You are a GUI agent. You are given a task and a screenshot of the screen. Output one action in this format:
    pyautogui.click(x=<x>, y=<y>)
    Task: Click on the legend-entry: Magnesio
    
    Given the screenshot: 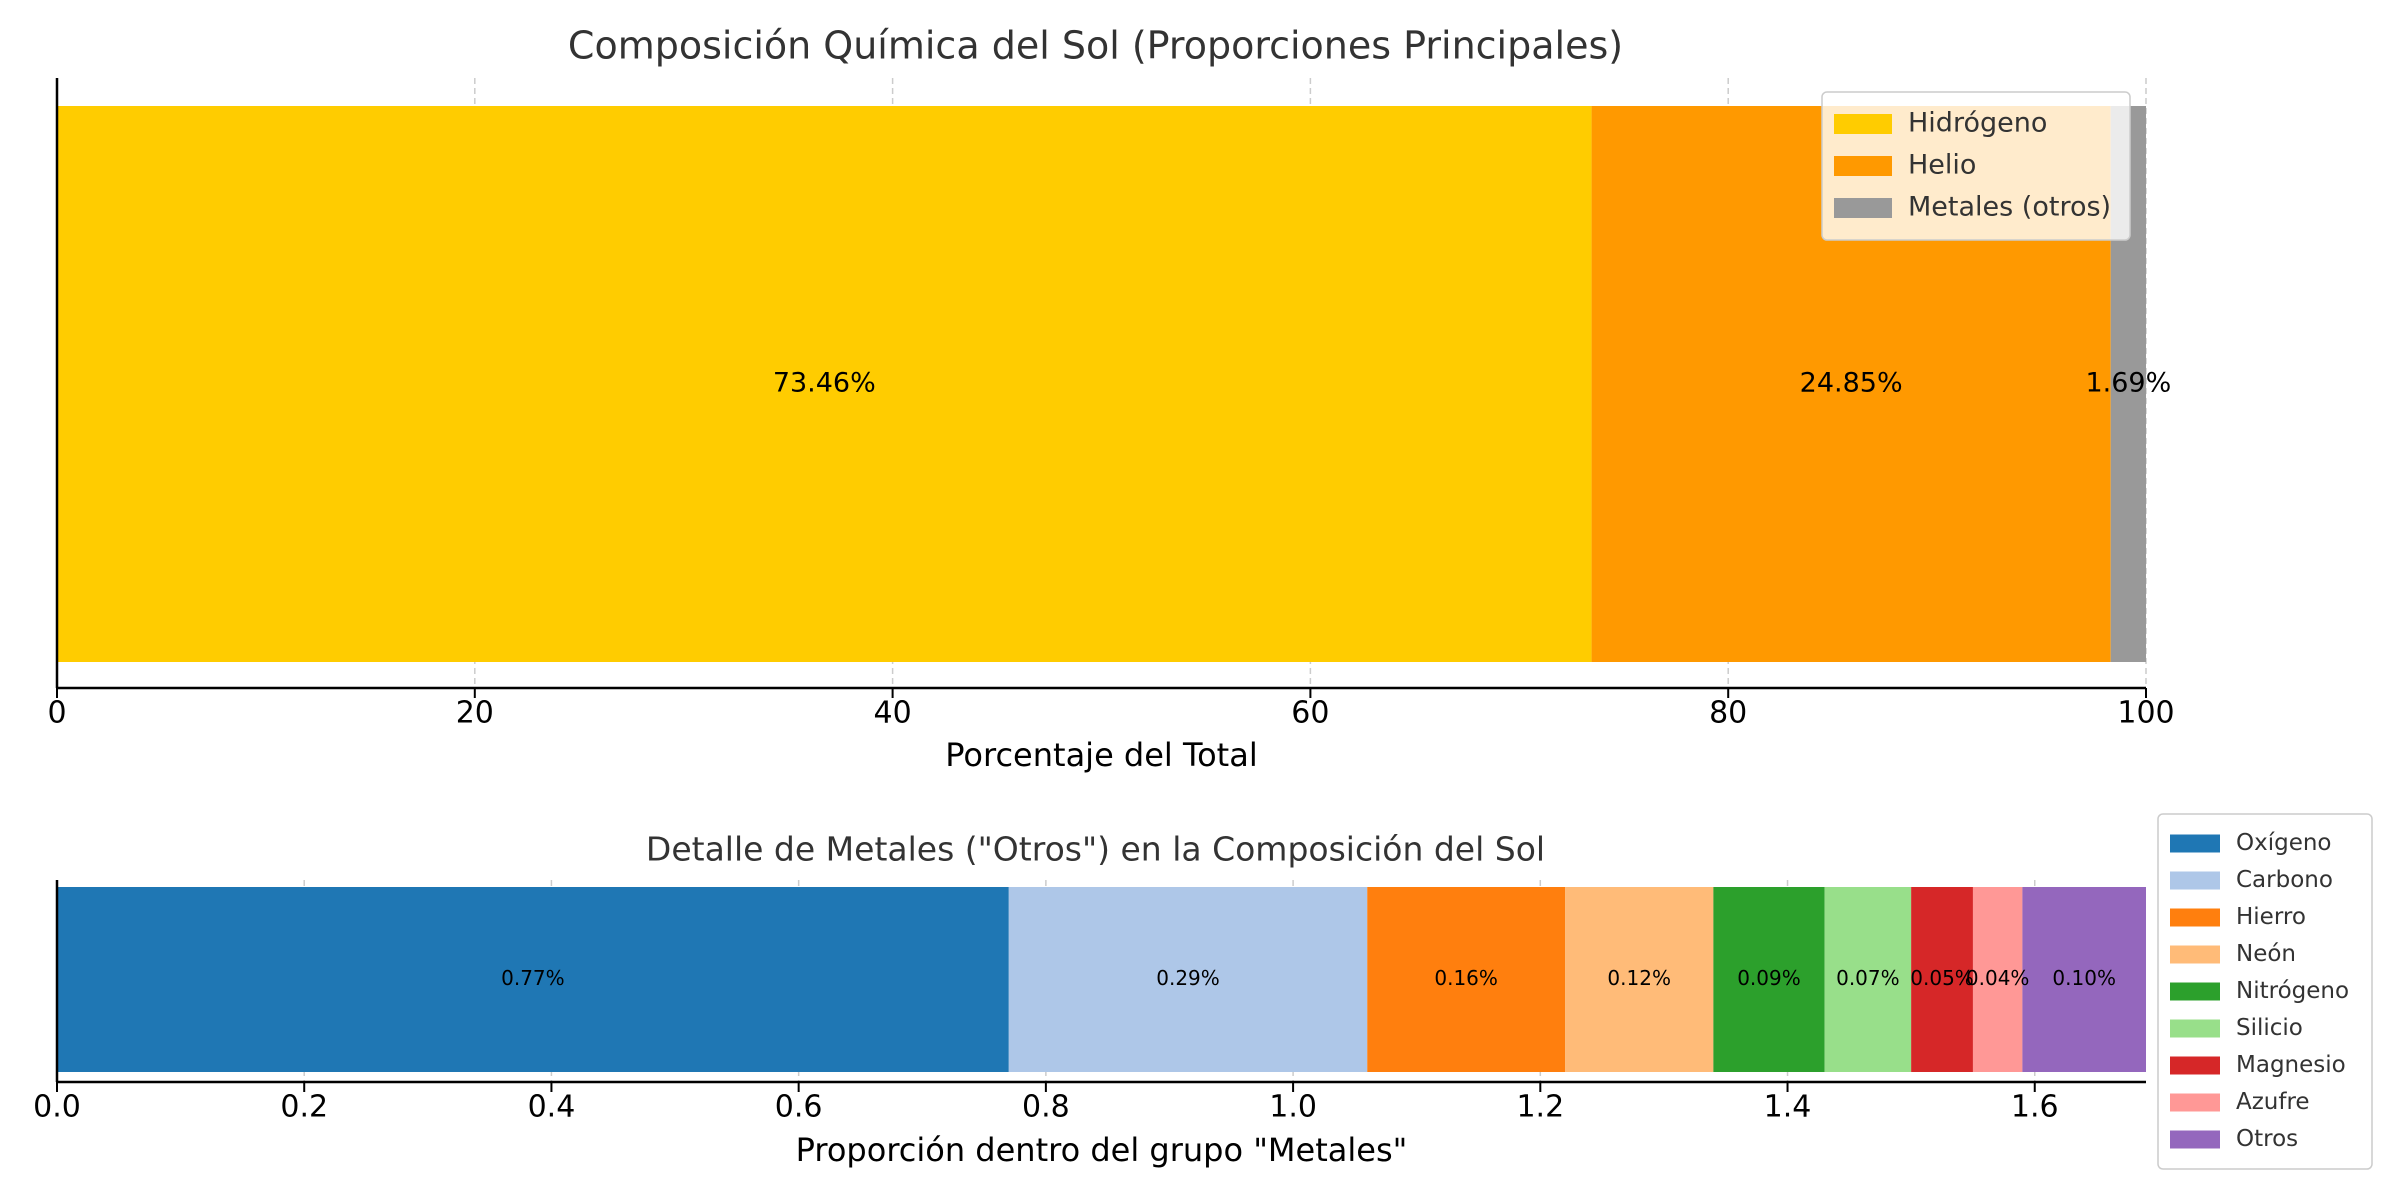 What is the action you would take?
    pyautogui.click(x=2291, y=1065)
    